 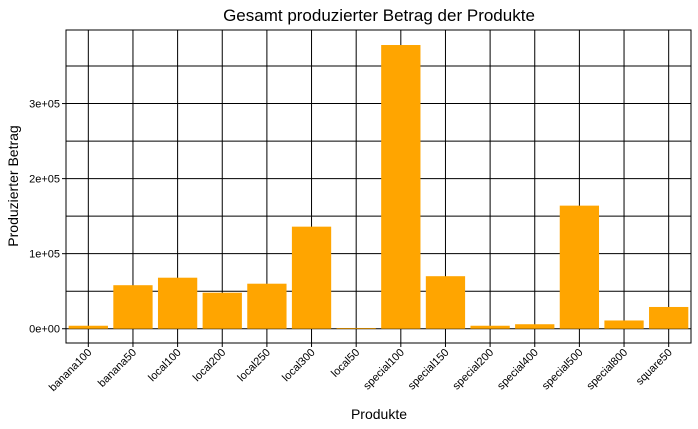 What do you see at coordinates (311, 277) in the screenshot?
I see `bar-local300` at bounding box center [311, 277].